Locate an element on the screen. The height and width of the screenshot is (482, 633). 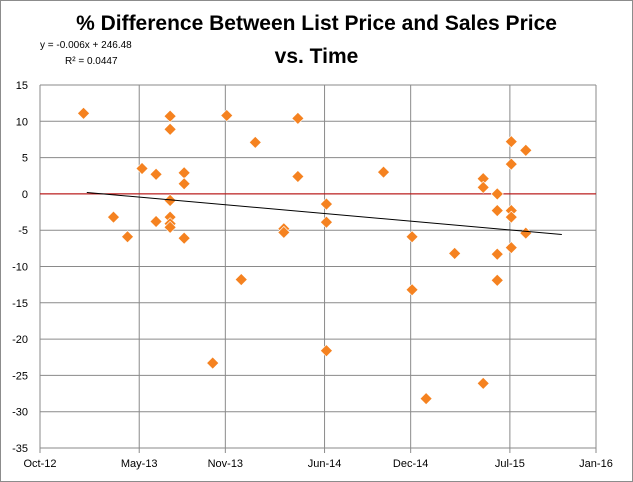
y-tick-label: -30 is located at coordinates (20, 413).